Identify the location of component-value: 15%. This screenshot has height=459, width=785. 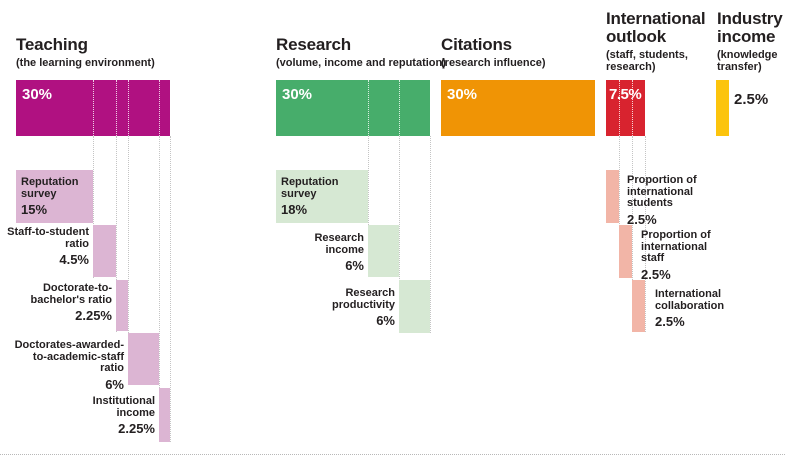
(34, 209).